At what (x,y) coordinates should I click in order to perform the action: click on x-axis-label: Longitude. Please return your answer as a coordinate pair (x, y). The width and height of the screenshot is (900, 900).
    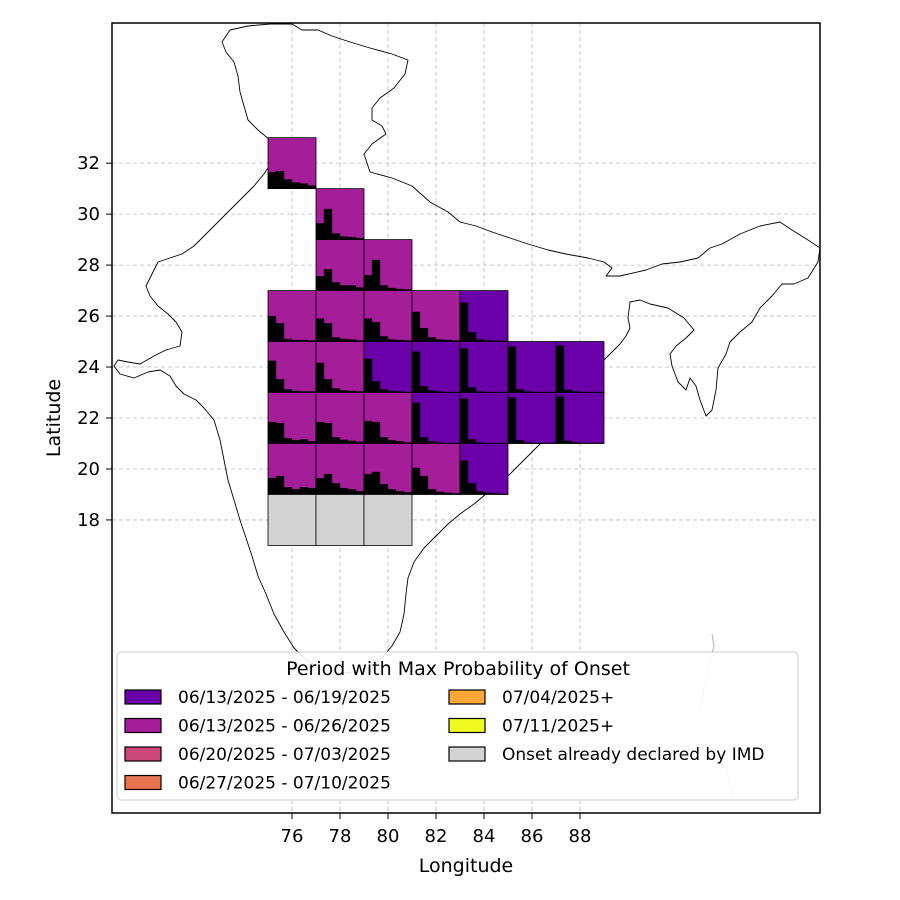
    Looking at the image, I should click on (466, 866).